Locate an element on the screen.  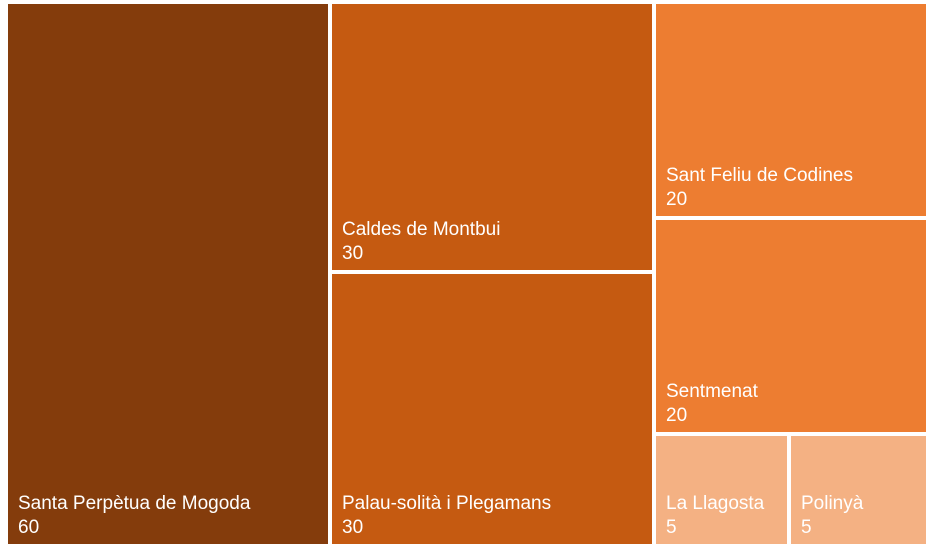
treemap-tile: Sant Feliu de Codines 20 is located at coordinates (791, 110).